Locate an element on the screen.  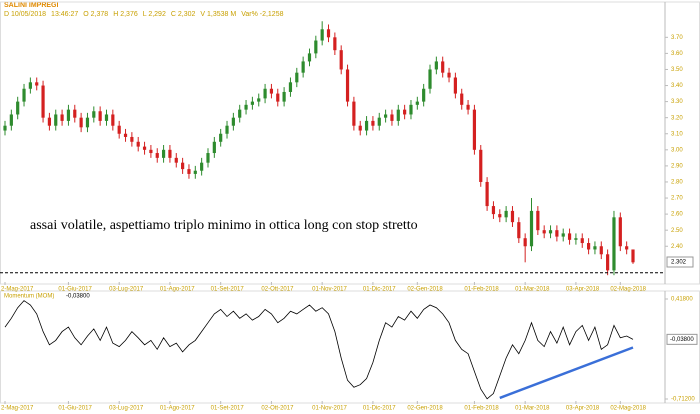
last-price-box is located at coordinates (680, 262).